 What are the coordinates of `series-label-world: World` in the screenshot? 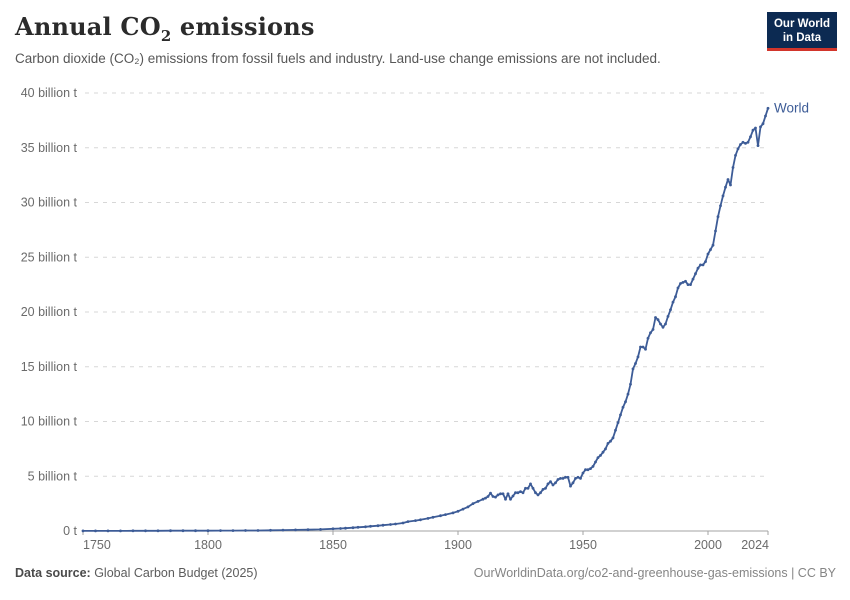 It's located at (791, 107).